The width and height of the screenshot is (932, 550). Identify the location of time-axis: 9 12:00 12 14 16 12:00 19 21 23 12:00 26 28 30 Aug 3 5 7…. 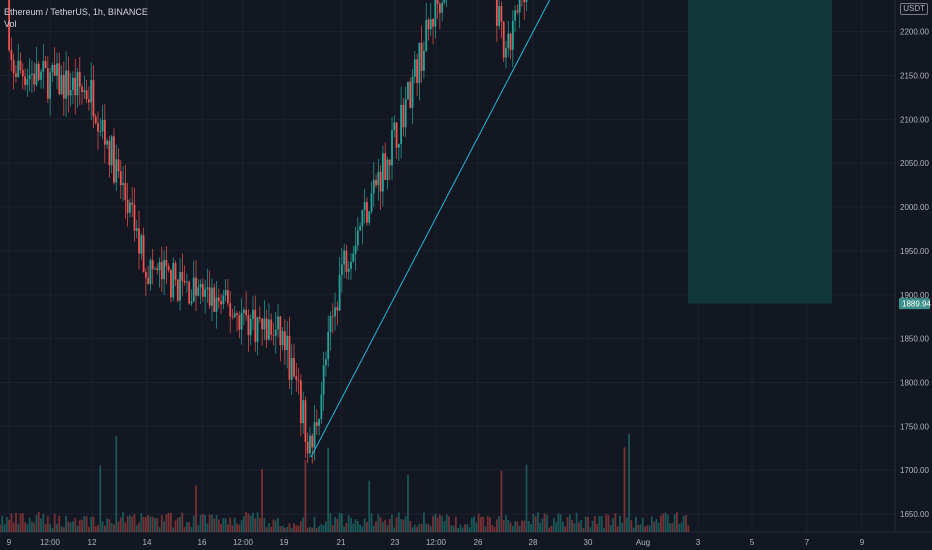
(436, 542).